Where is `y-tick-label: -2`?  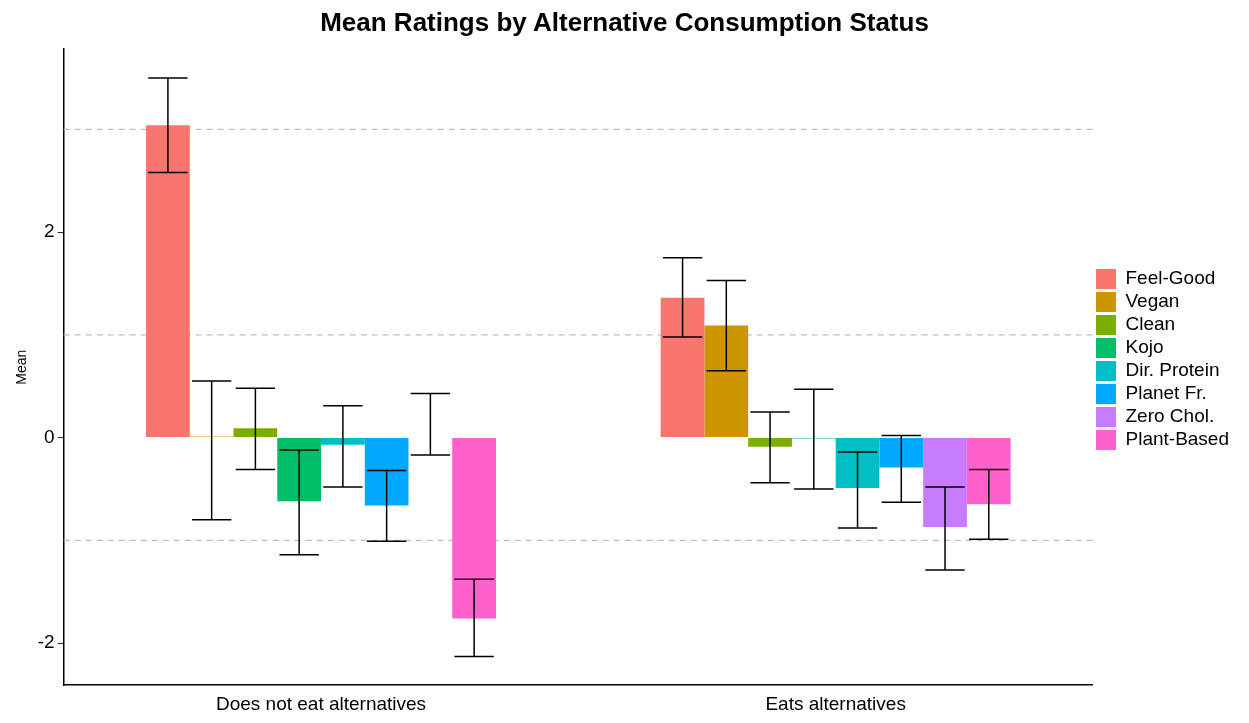 y-tick-label: -2 is located at coordinates (46, 642).